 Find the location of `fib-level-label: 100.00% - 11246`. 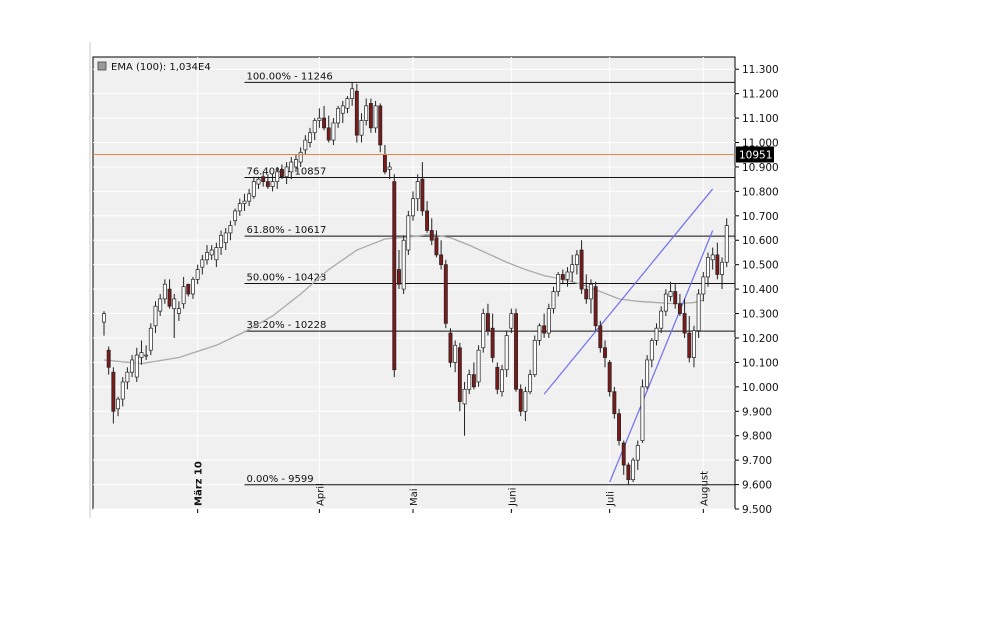

fib-level-label: 100.00% - 11246 is located at coordinates (289, 76).